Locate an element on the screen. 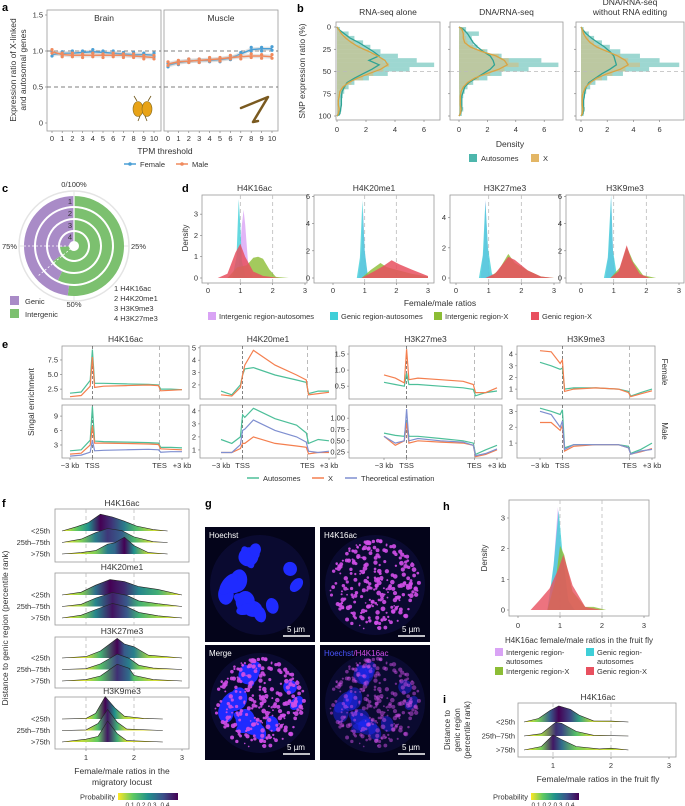 The image size is (685, 806). y-tick-label: 1.0 is located at coordinates (38, 51).